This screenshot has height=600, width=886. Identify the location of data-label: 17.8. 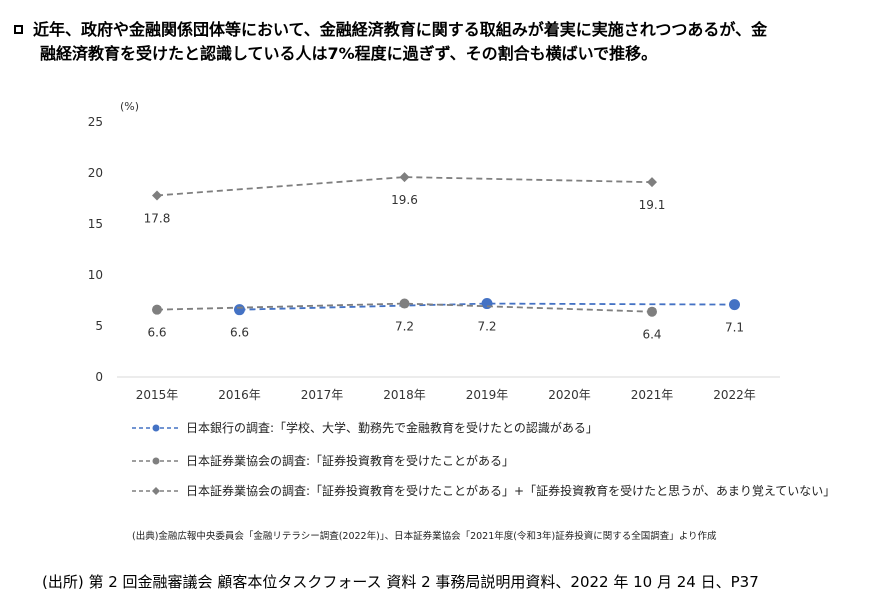
(157, 218).